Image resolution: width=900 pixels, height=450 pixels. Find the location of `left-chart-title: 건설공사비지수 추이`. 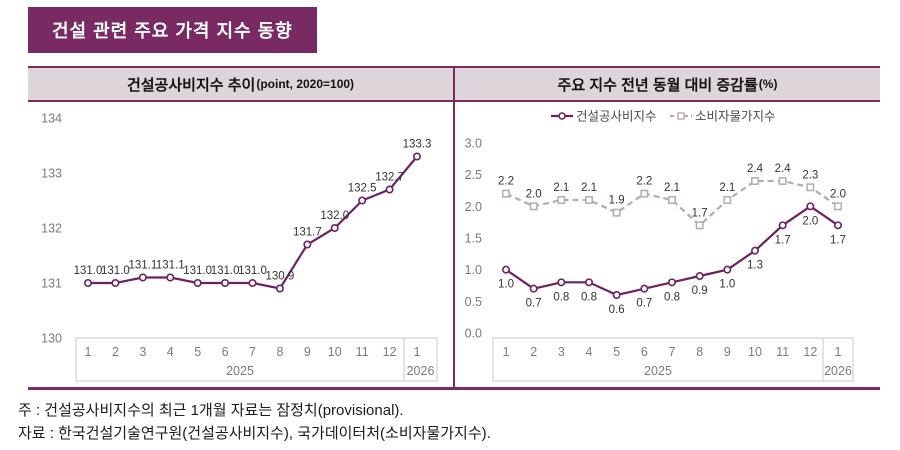

left-chart-title: 건설공사비지수 추이 is located at coordinates (191, 85).